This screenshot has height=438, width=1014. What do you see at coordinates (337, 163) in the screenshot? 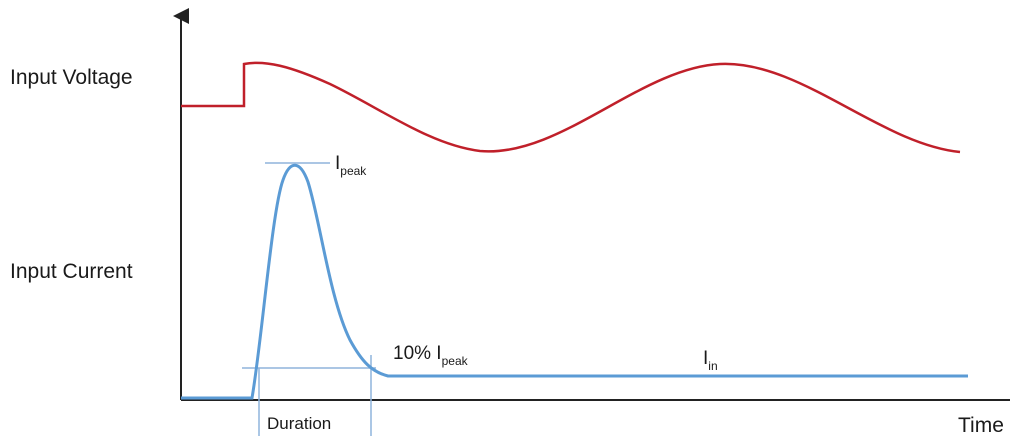
I see `peak-symbol: I` at bounding box center [337, 163].